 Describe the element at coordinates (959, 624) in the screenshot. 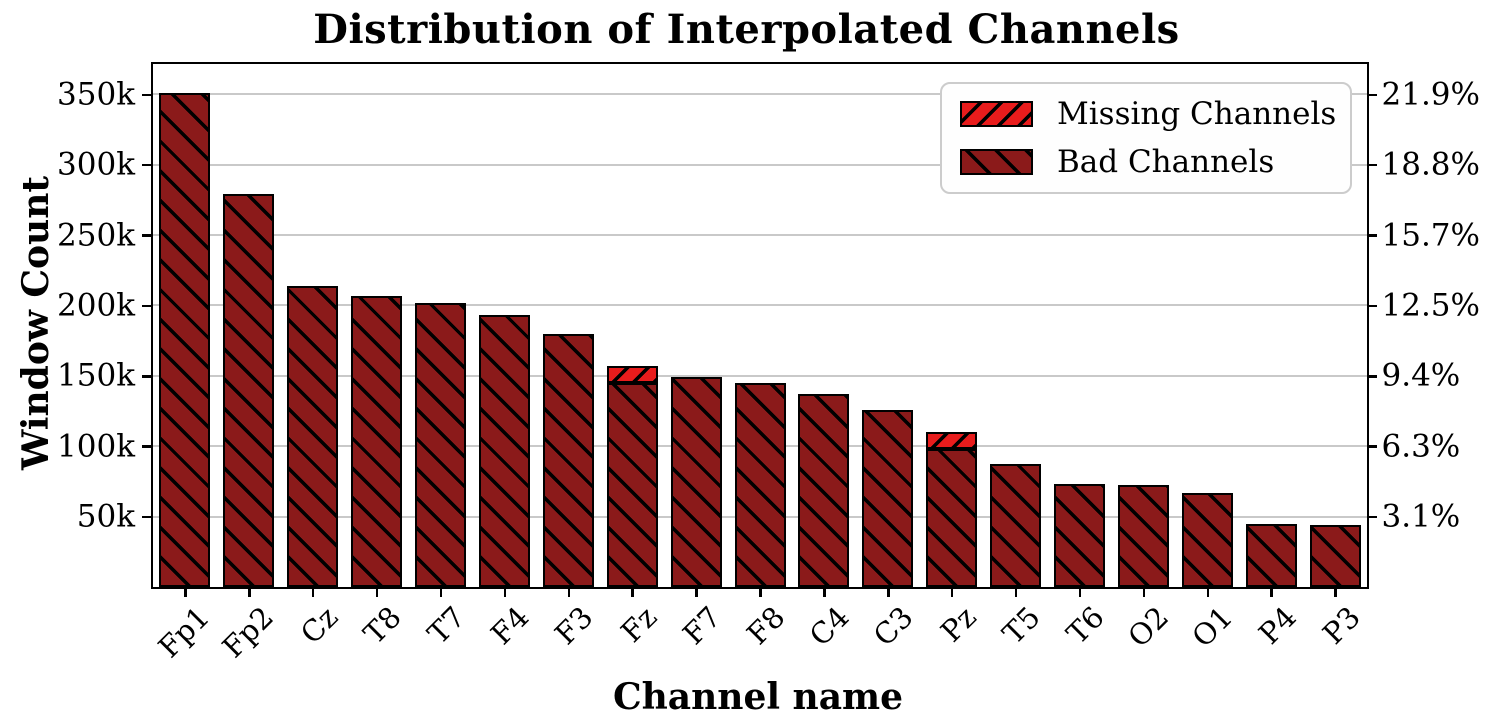

I see `x-tick-label-Pz: Pz` at that location.